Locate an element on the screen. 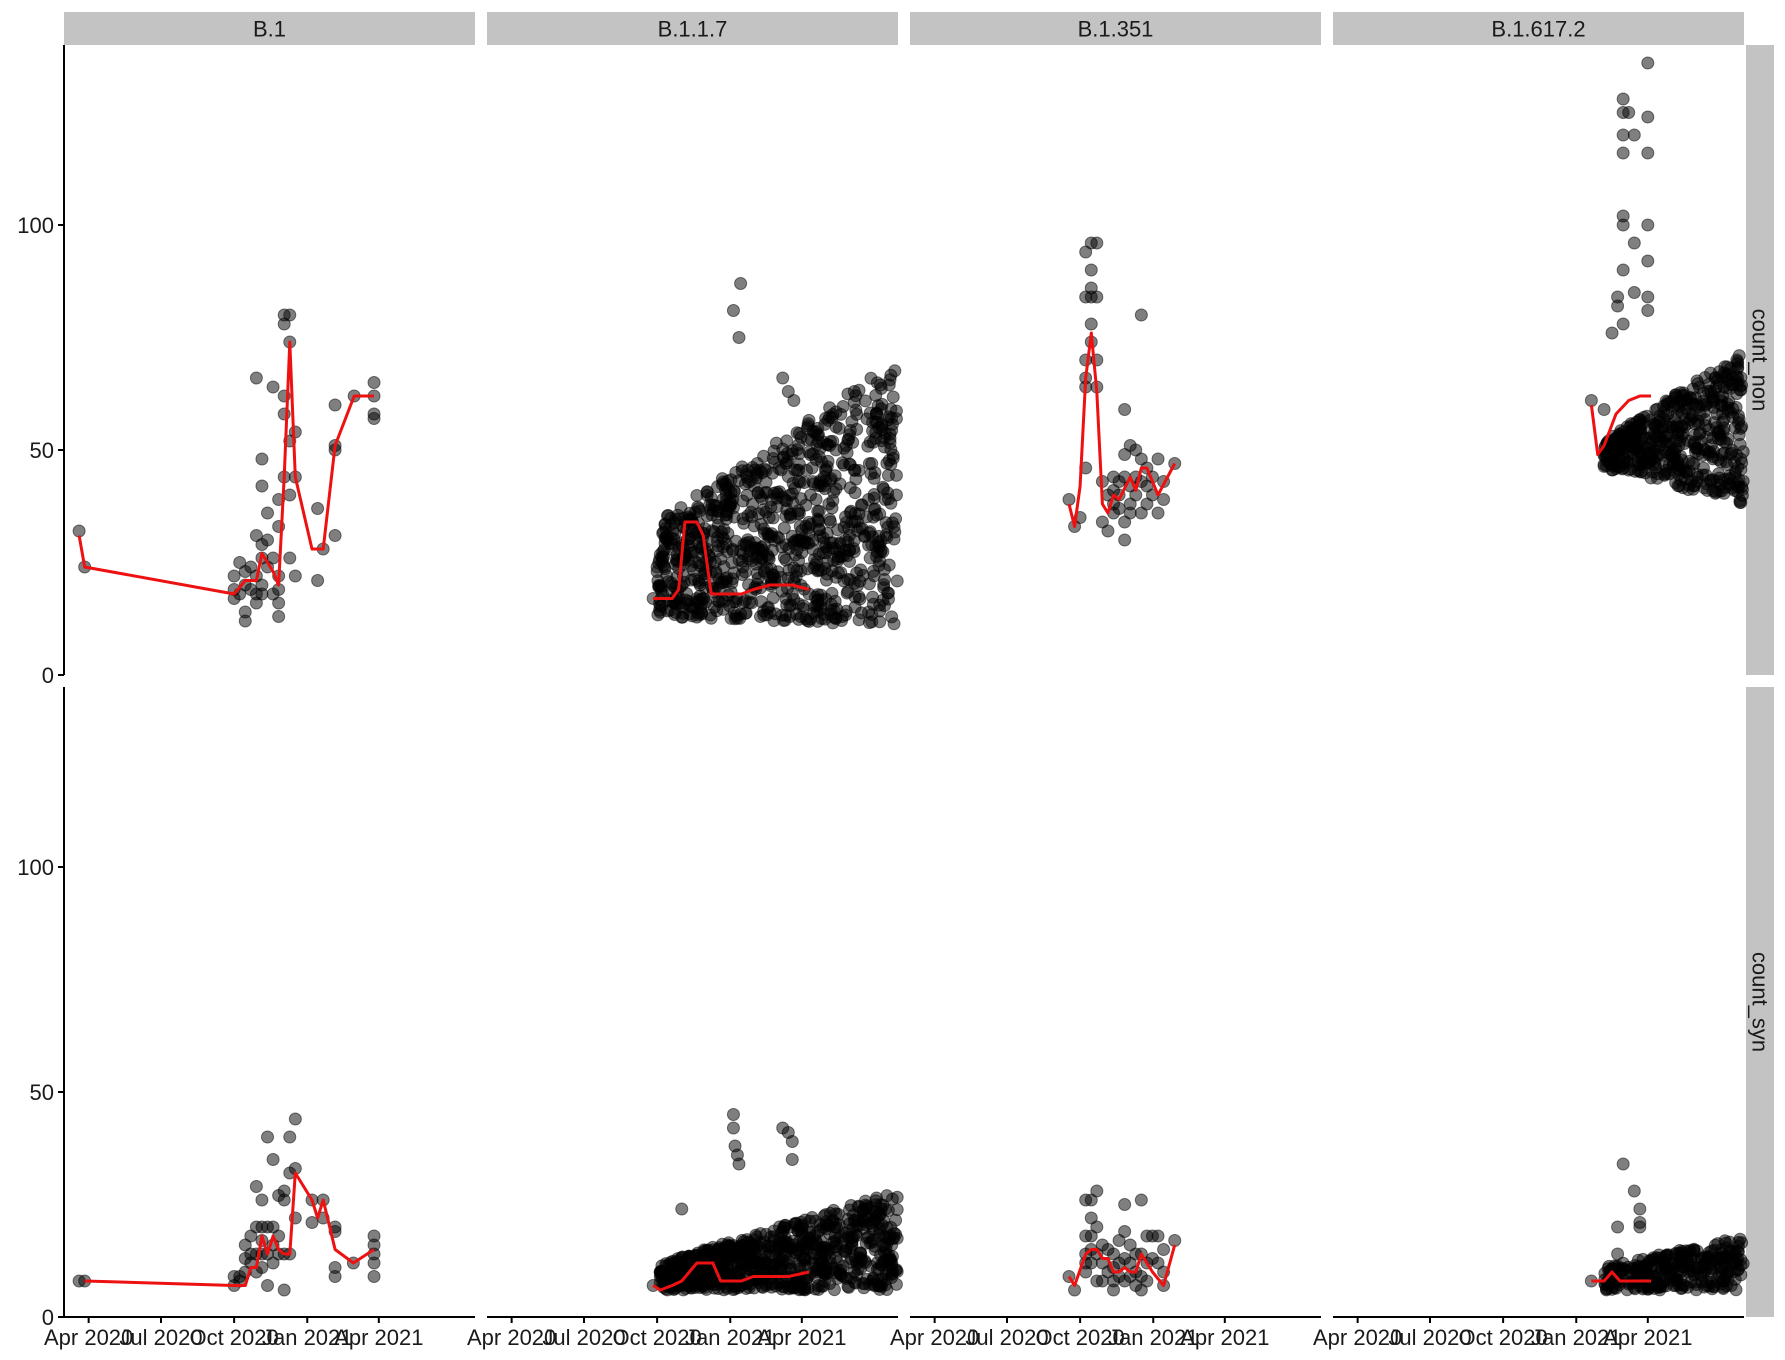 This screenshot has width=1785, height=1360. facet-strip-count-syn is located at coordinates (1760, 1002).